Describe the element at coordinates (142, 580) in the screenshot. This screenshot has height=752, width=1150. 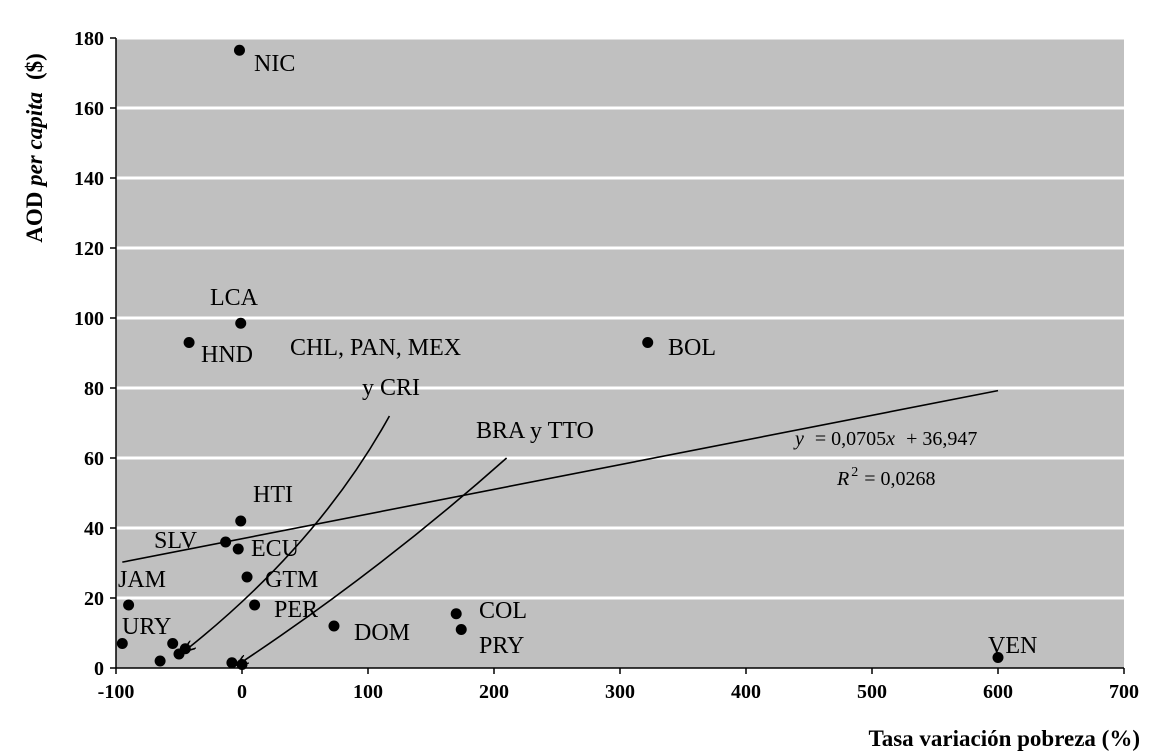
I see `label-jam: JAM` at that location.